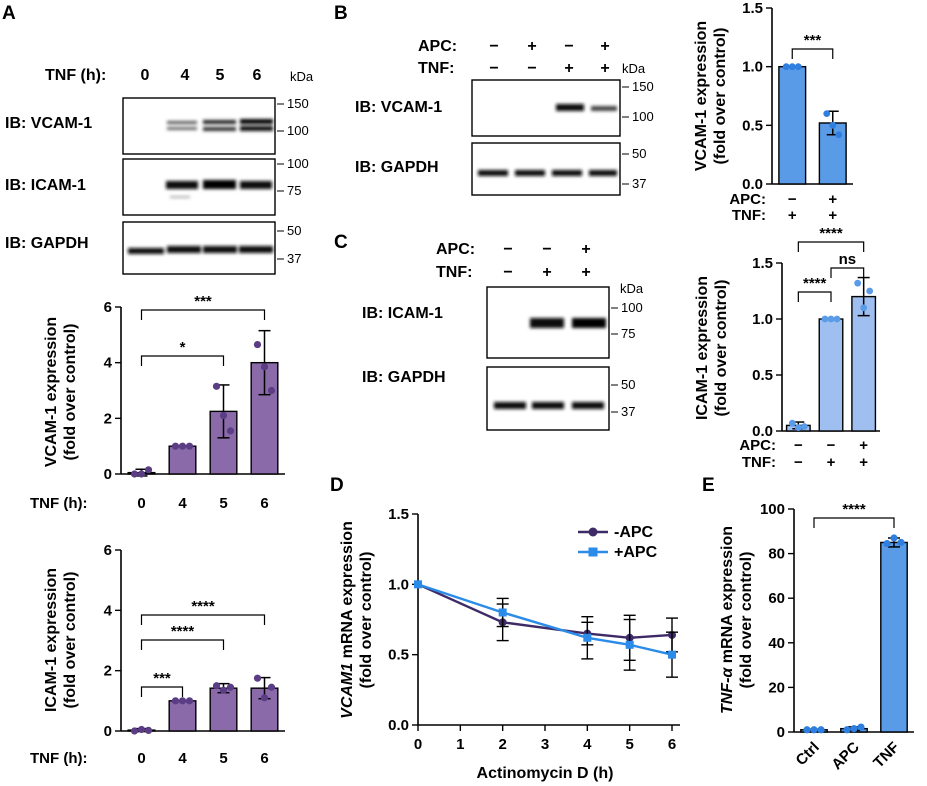  What do you see at coordinates (762, 375) in the screenshot?
I see `chart-c-icam-ytick-label: 0.5` at bounding box center [762, 375].